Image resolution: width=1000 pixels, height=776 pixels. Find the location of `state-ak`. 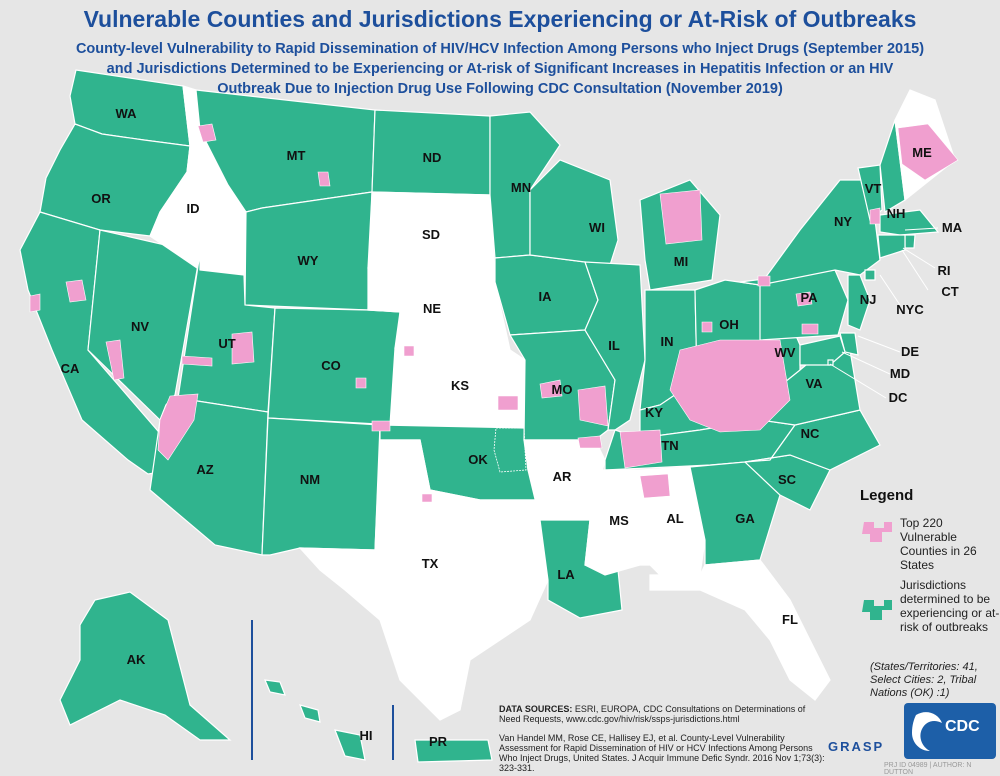

state-ak is located at coordinates (145, 666).